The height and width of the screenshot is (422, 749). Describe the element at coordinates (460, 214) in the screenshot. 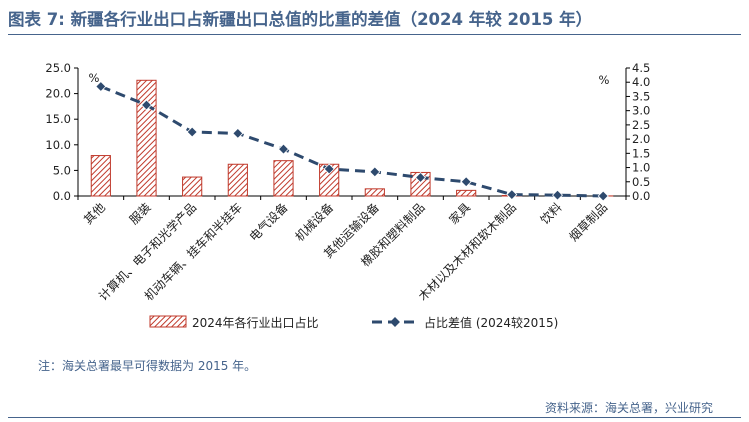

I see `category-label: 家具` at that location.